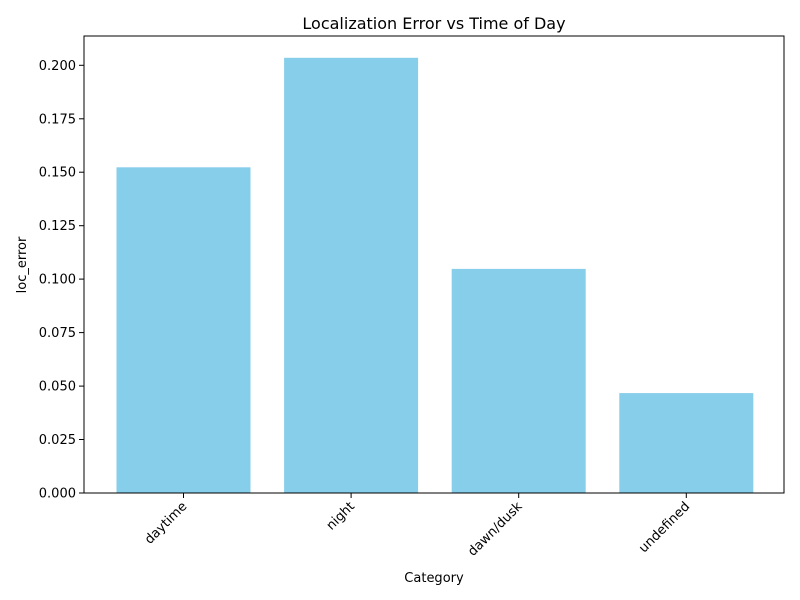 The height and width of the screenshot is (600, 800). What do you see at coordinates (351, 275) in the screenshot?
I see `bar-night` at bounding box center [351, 275].